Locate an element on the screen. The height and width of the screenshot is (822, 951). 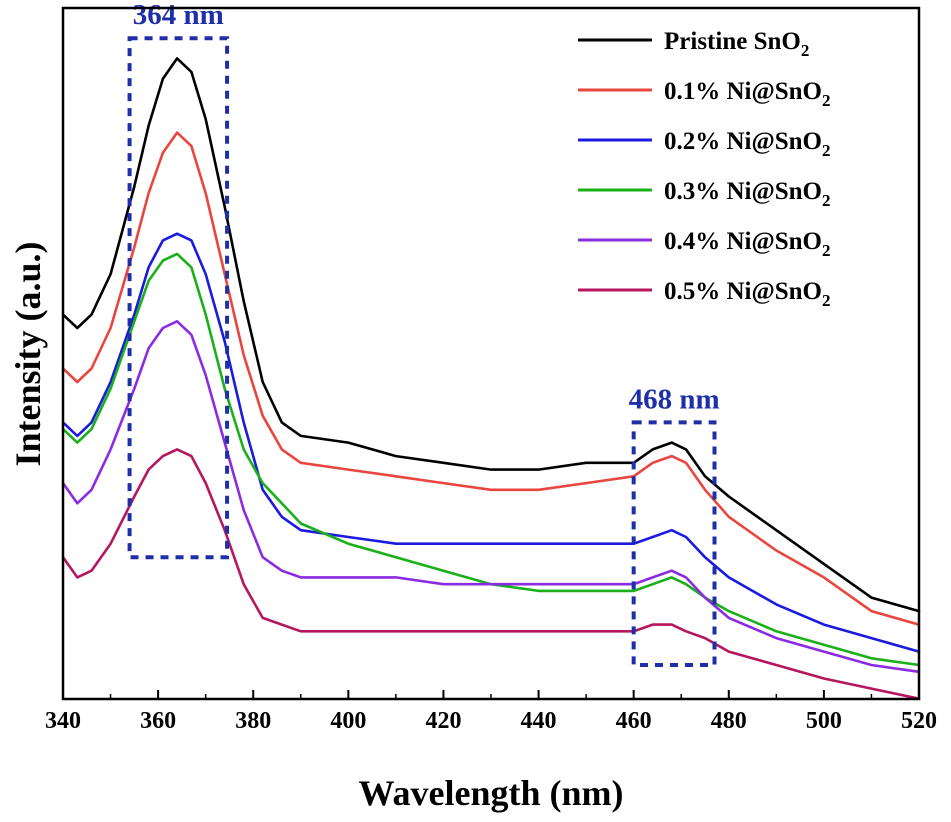
x-axis-ticks: 340 360 380 400 420 440 460 480 500 520 is located at coordinates (491, 712).